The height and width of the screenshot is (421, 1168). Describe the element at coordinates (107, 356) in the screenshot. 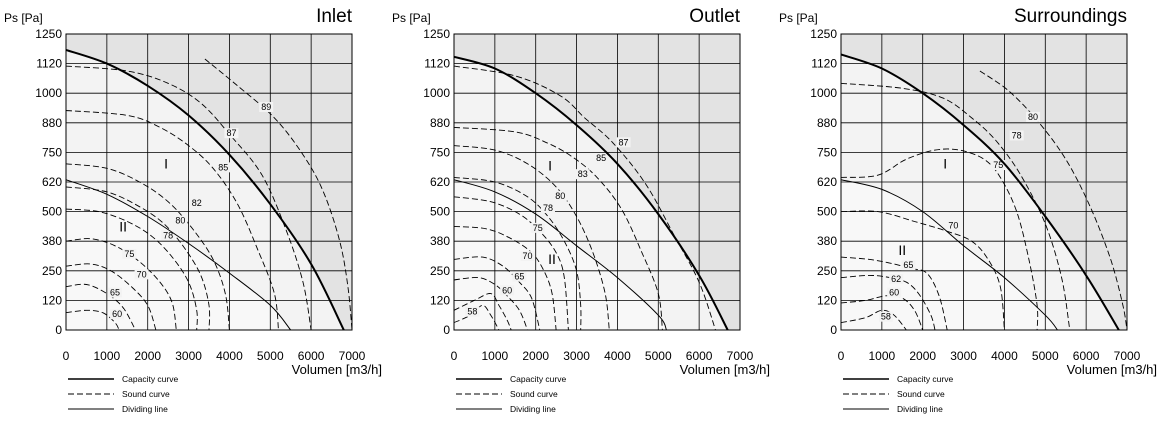

I see `x-tick-label: 1000` at that location.